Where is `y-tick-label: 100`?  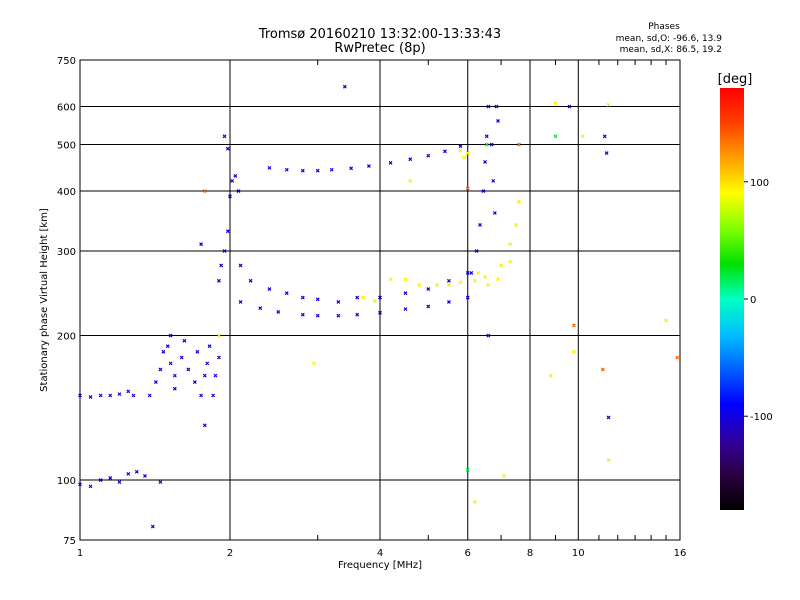 y-tick-label: 100 is located at coordinates (66, 481).